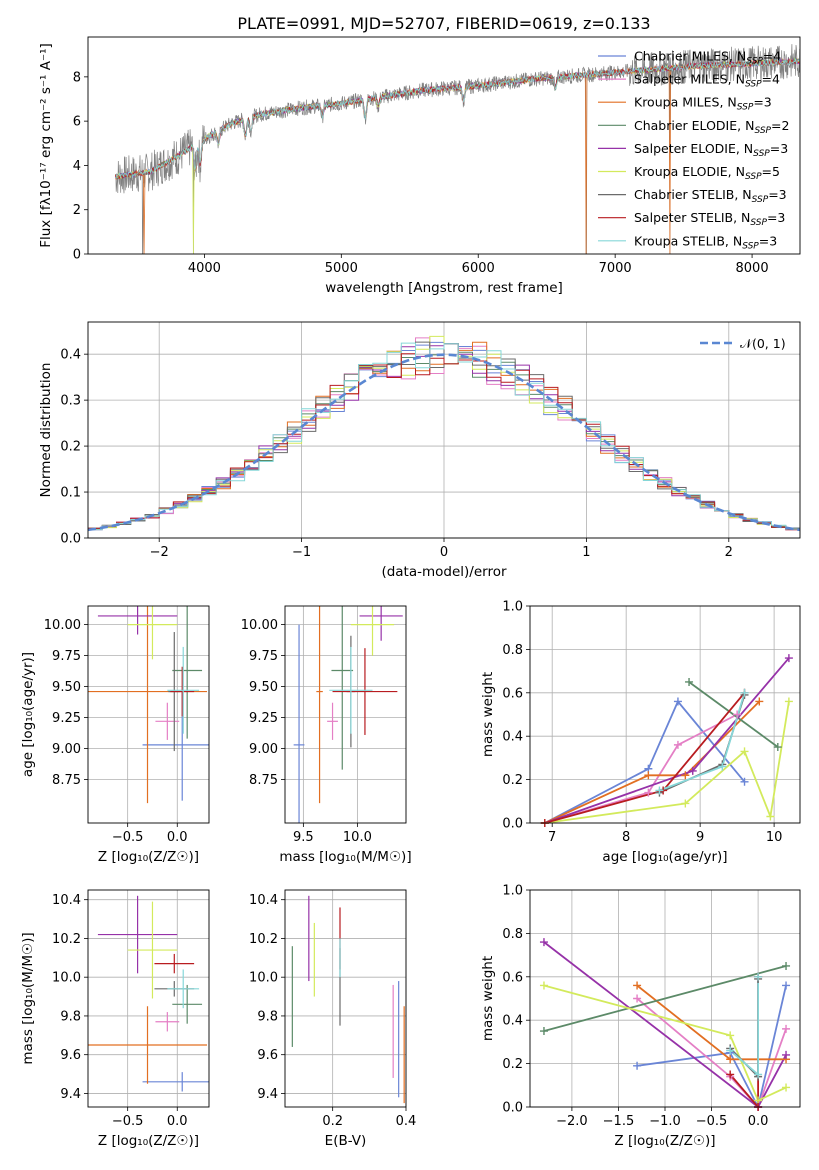 This screenshot has height=1170, width=819. Describe the element at coordinates (752, 268) in the screenshot. I see `x-tick-label: 8000` at that location.